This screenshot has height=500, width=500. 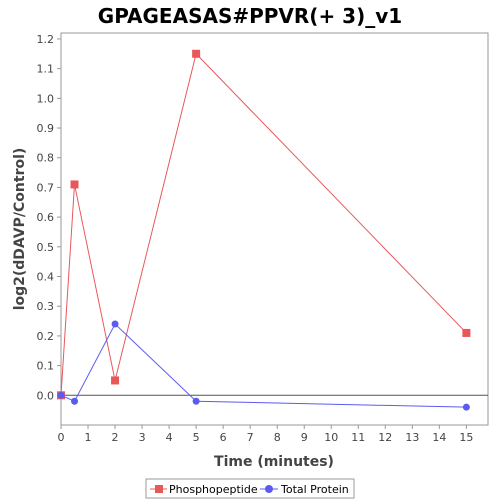 What do you see at coordinates (46, 336) in the screenshot?
I see `y-tick-label: 0.2` at bounding box center [46, 336].